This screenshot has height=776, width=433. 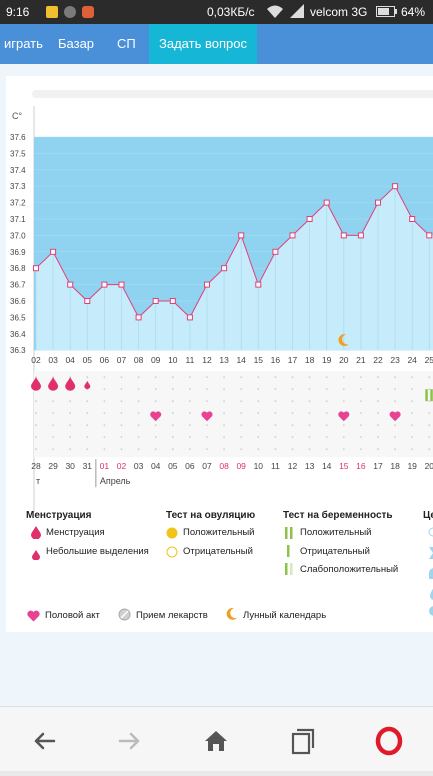 What do you see at coordinates (203, 44) in the screenshot?
I see `tab-ask-question: Задать вопрос` at bounding box center [203, 44].